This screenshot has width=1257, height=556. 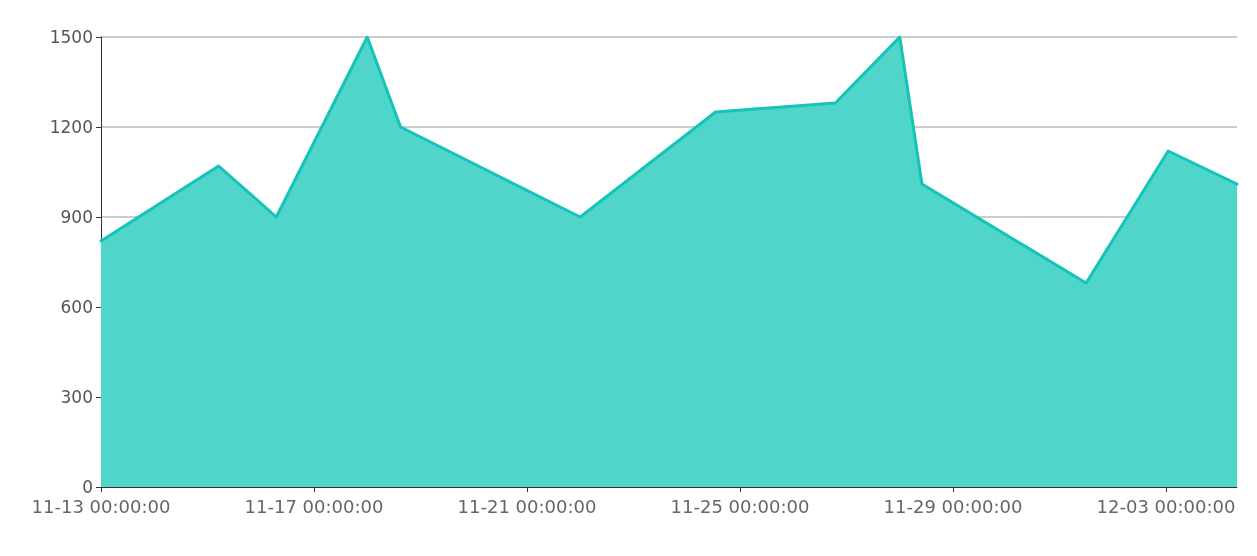 What do you see at coordinates (314, 506) in the screenshot?
I see `x-tick-label: 11-17 00:00:00` at bounding box center [314, 506].